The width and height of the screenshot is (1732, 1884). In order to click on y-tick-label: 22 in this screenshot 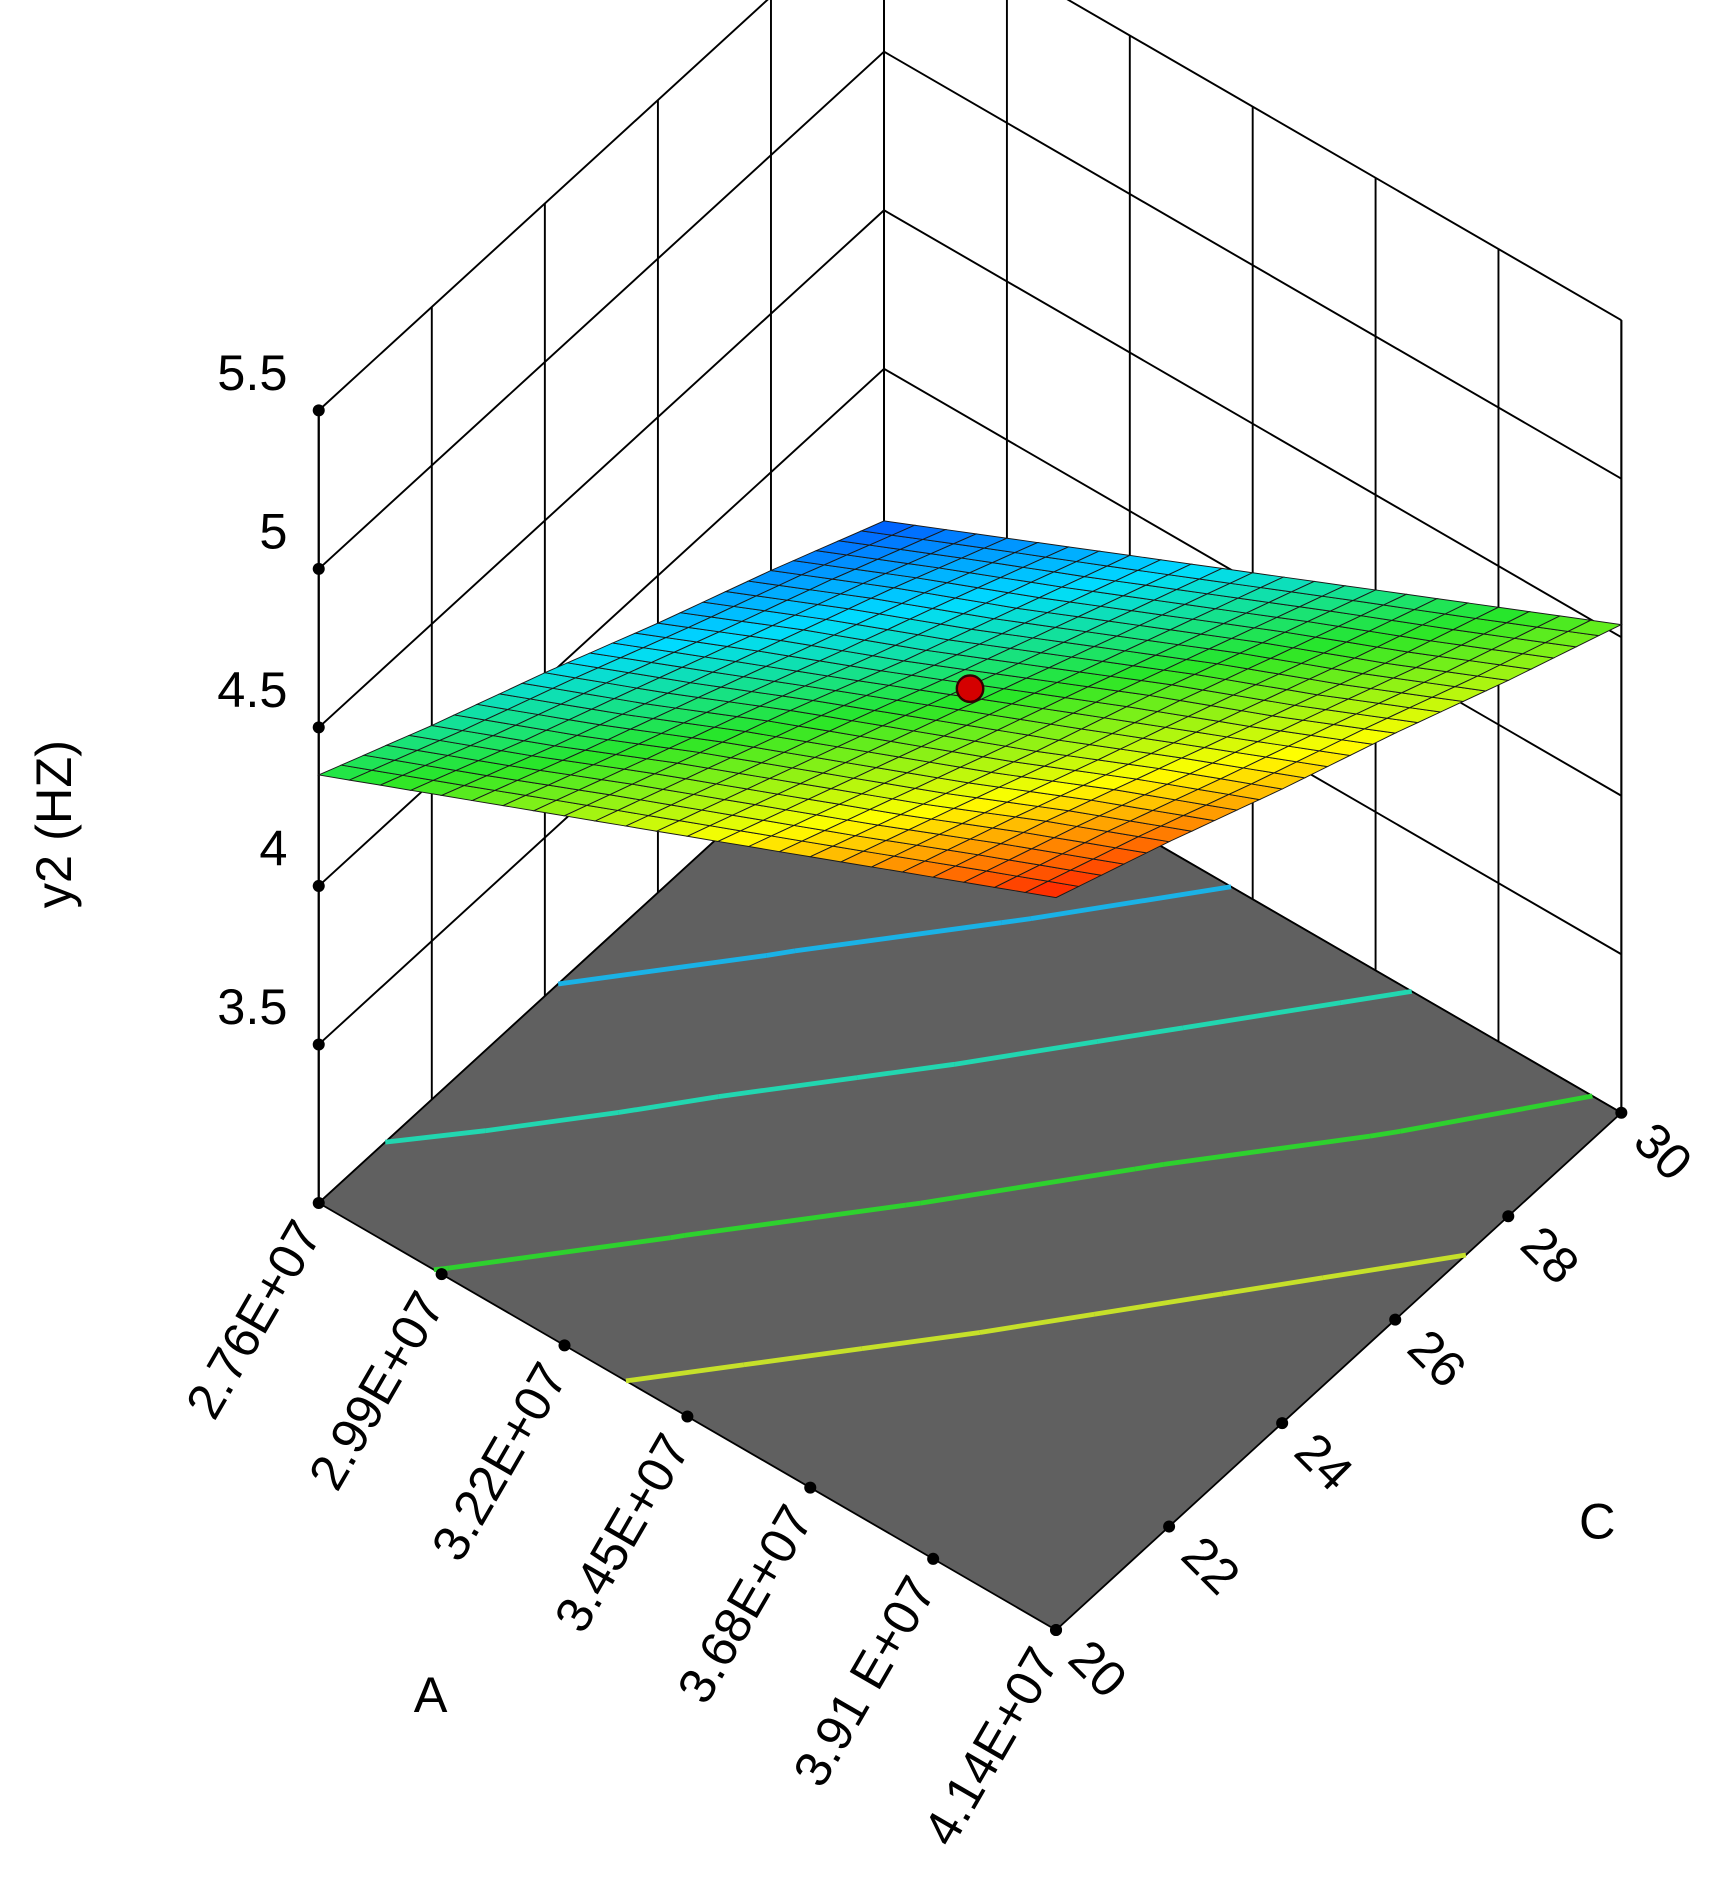, I will do `click(1211, 1565)`.